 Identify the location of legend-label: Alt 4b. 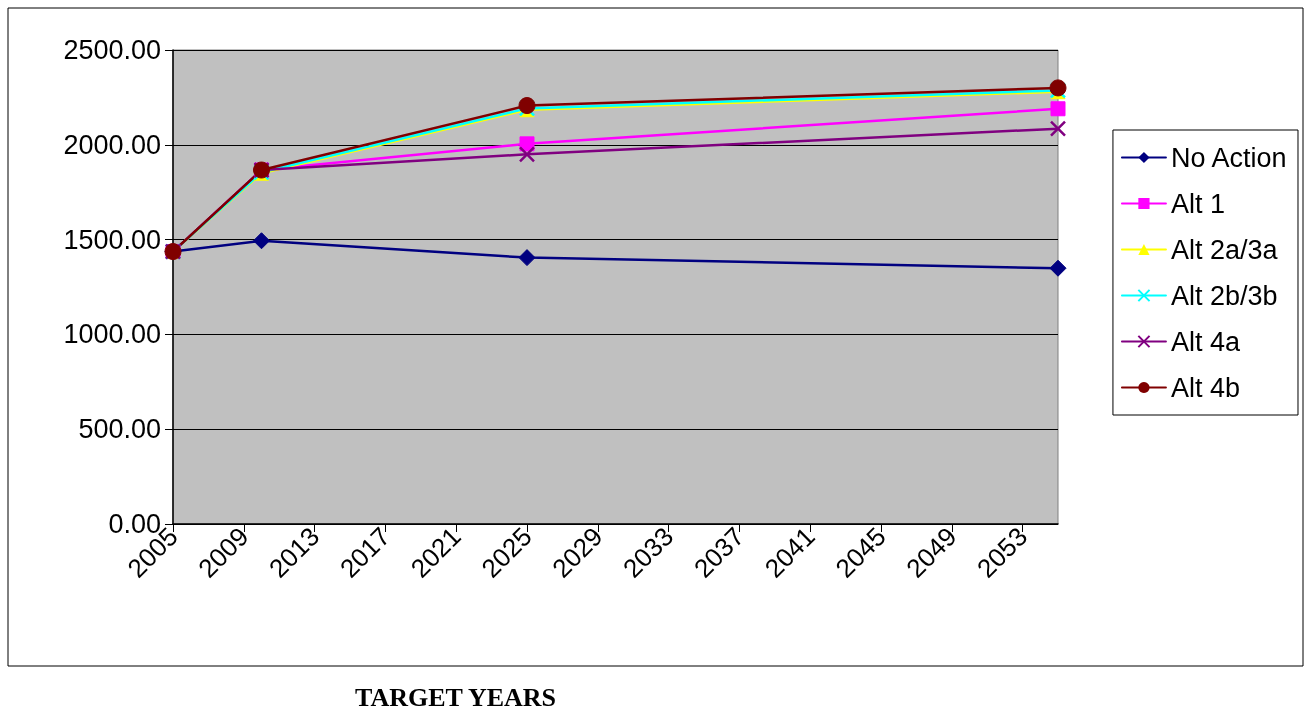
(1205, 387).